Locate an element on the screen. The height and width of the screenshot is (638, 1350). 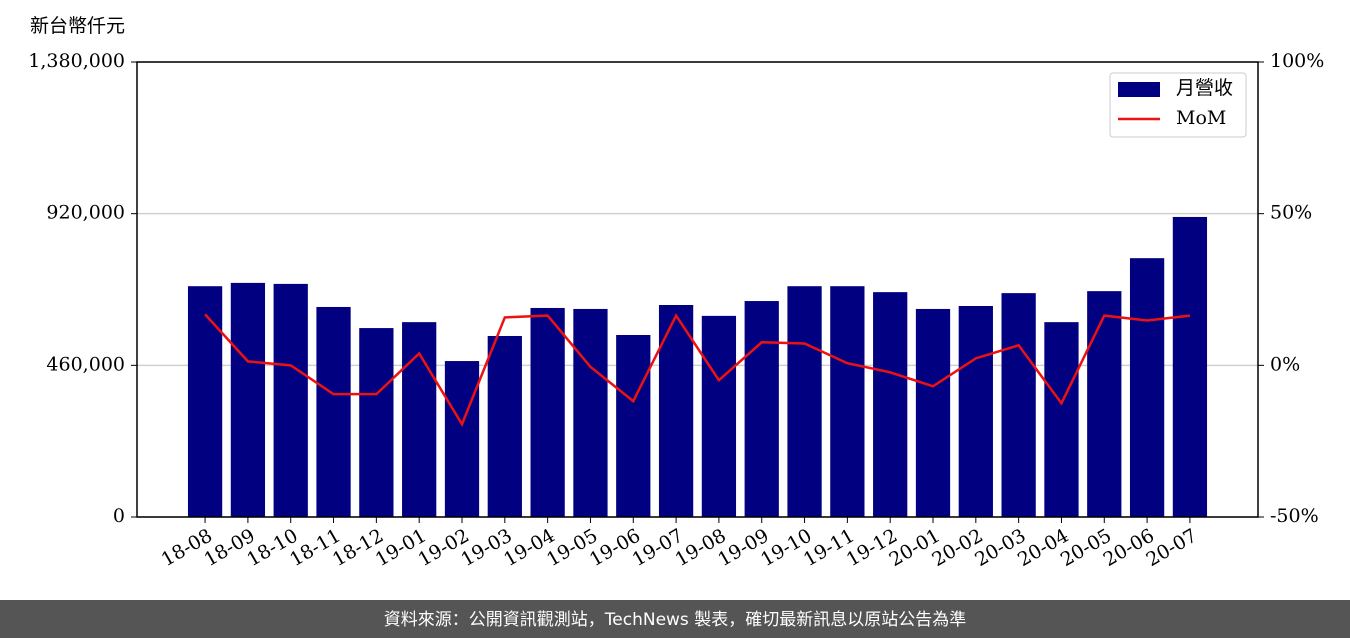
y-axis-label: 新台幣仟元 is located at coordinates (77, 26).